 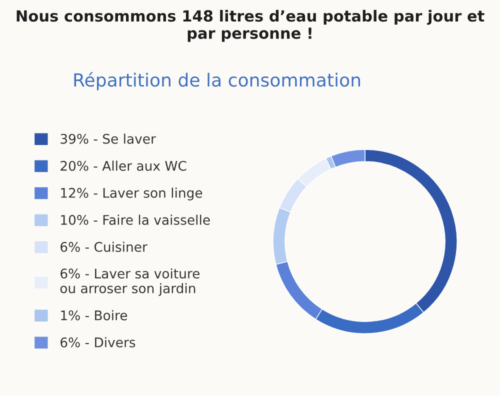 What do you see at coordinates (131, 194) in the screenshot?
I see `legend-label: 12% - Laver son linge` at bounding box center [131, 194].